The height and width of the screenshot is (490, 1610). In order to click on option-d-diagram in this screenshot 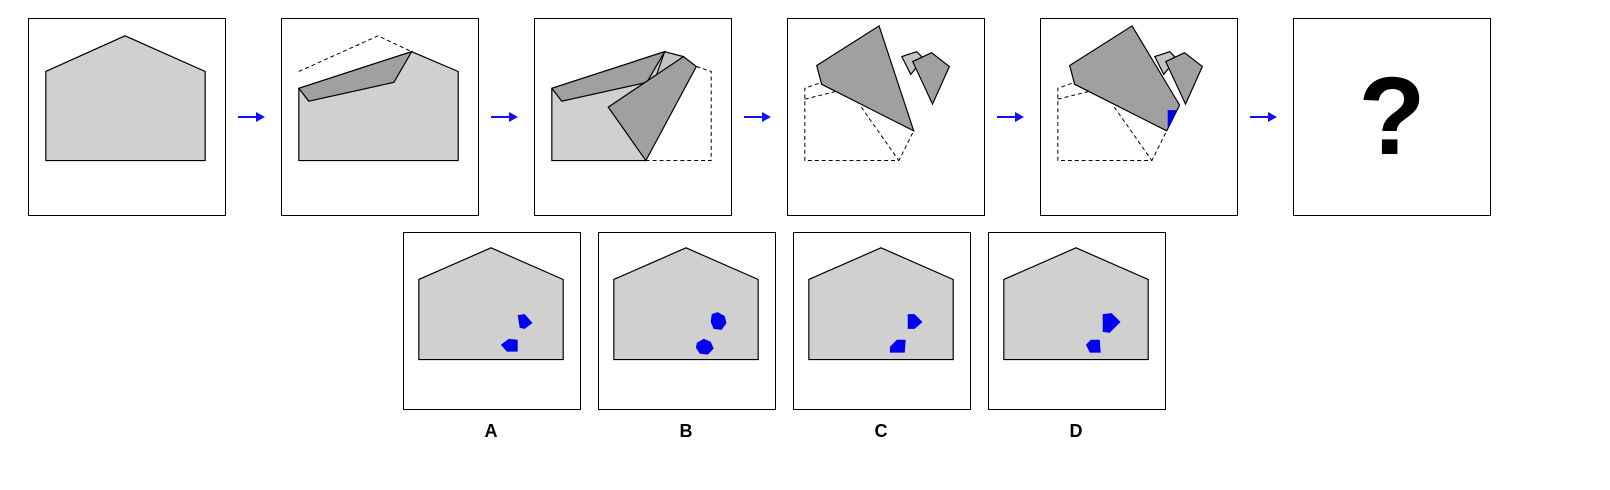, I will do `click(1076, 304)`.